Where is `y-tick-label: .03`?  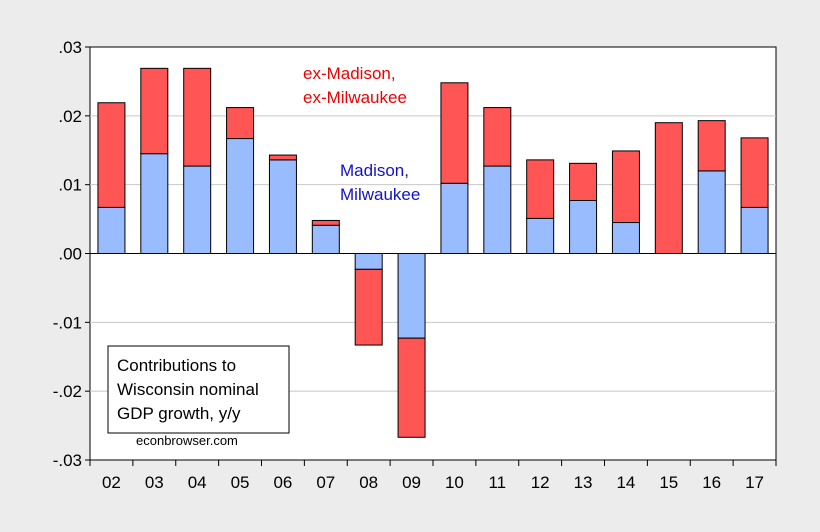 y-tick-label: .03 is located at coordinates (70, 47).